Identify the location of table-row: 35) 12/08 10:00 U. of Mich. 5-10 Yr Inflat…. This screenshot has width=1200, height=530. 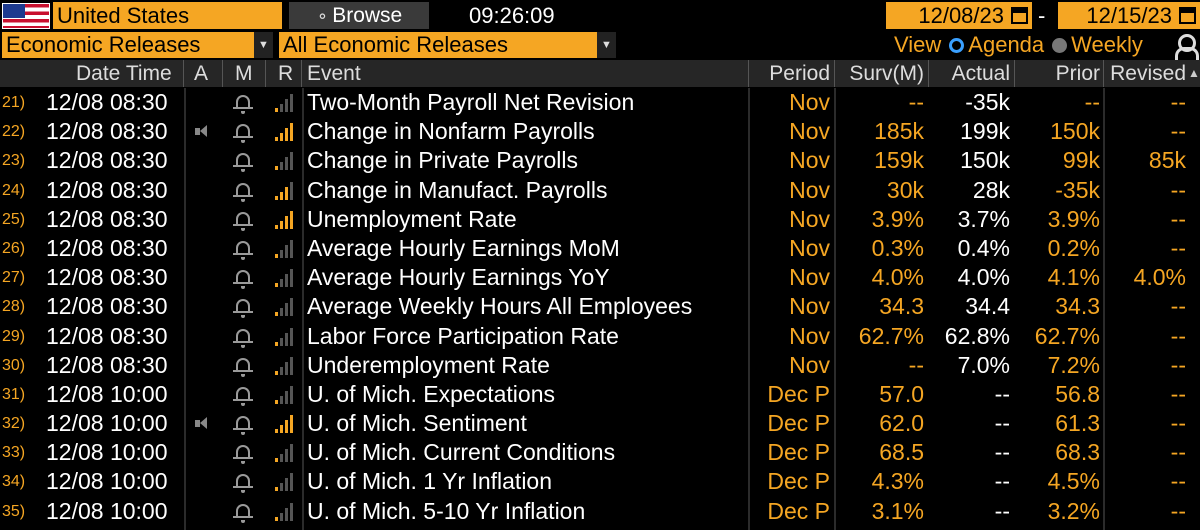
(600, 511).